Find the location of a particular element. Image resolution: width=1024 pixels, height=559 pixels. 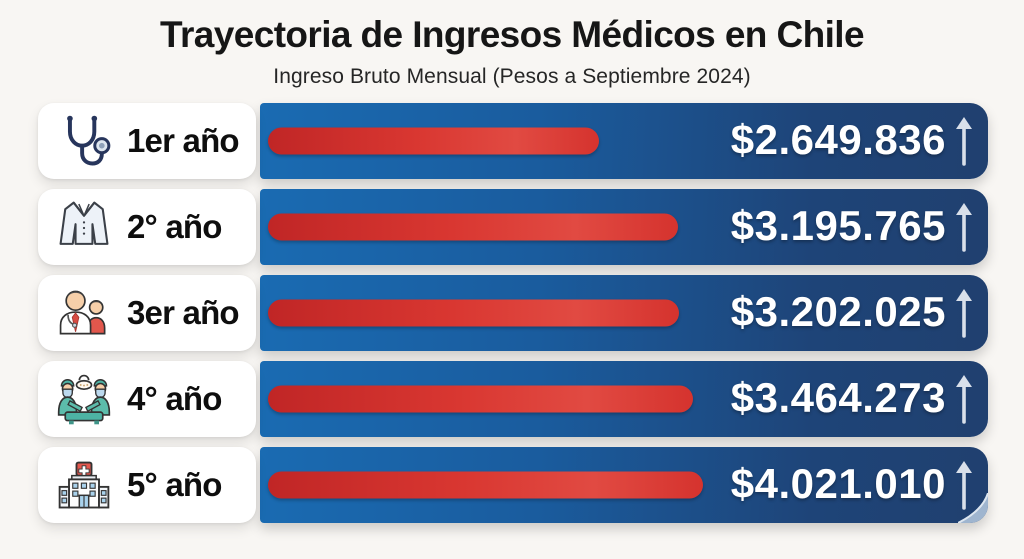

income-row-year2: 2° año $3.195.765 is located at coordinates (512, 227).